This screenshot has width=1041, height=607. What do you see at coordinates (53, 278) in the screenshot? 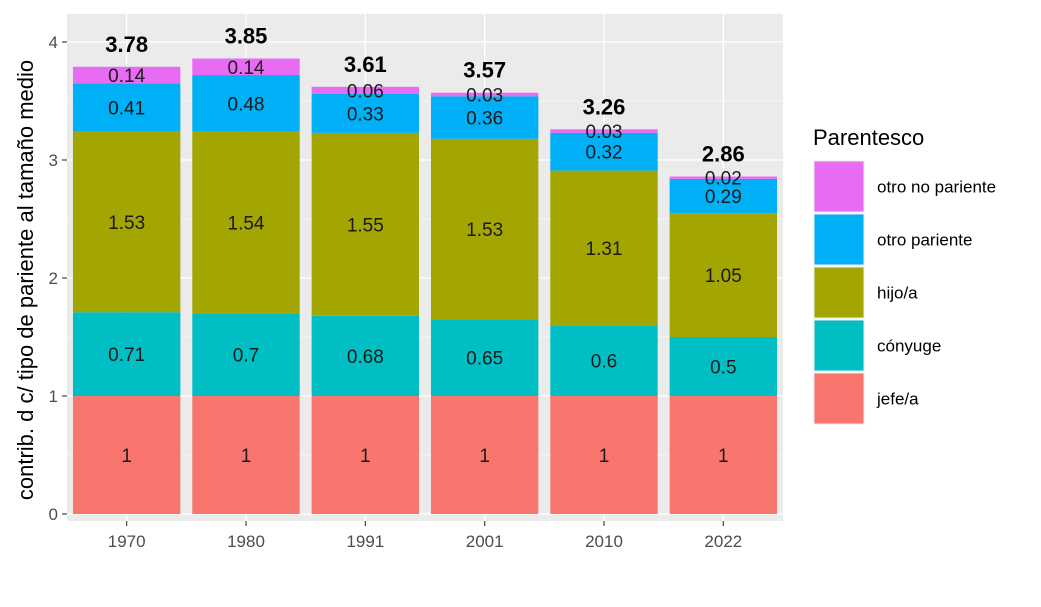
I see `y-tick-label: 2` at bounding box center [53, 278].